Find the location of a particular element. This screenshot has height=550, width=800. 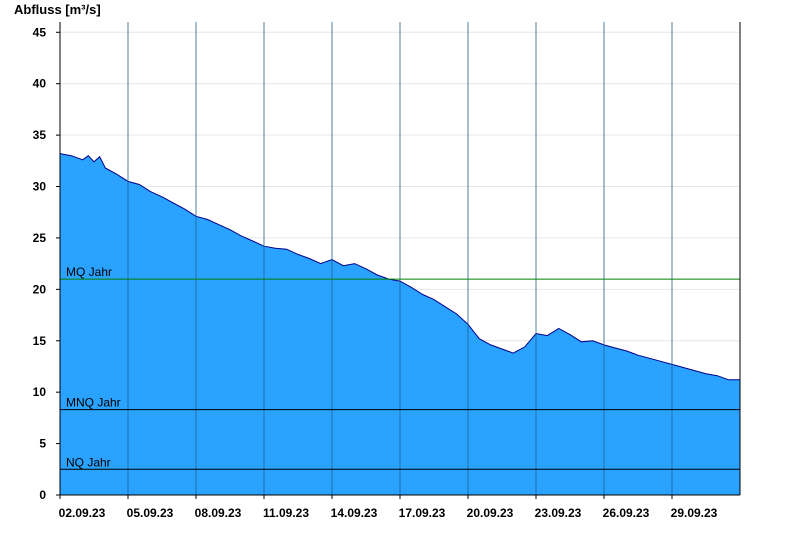

y-tick-label: 25 is located at coordinates (40, 238).